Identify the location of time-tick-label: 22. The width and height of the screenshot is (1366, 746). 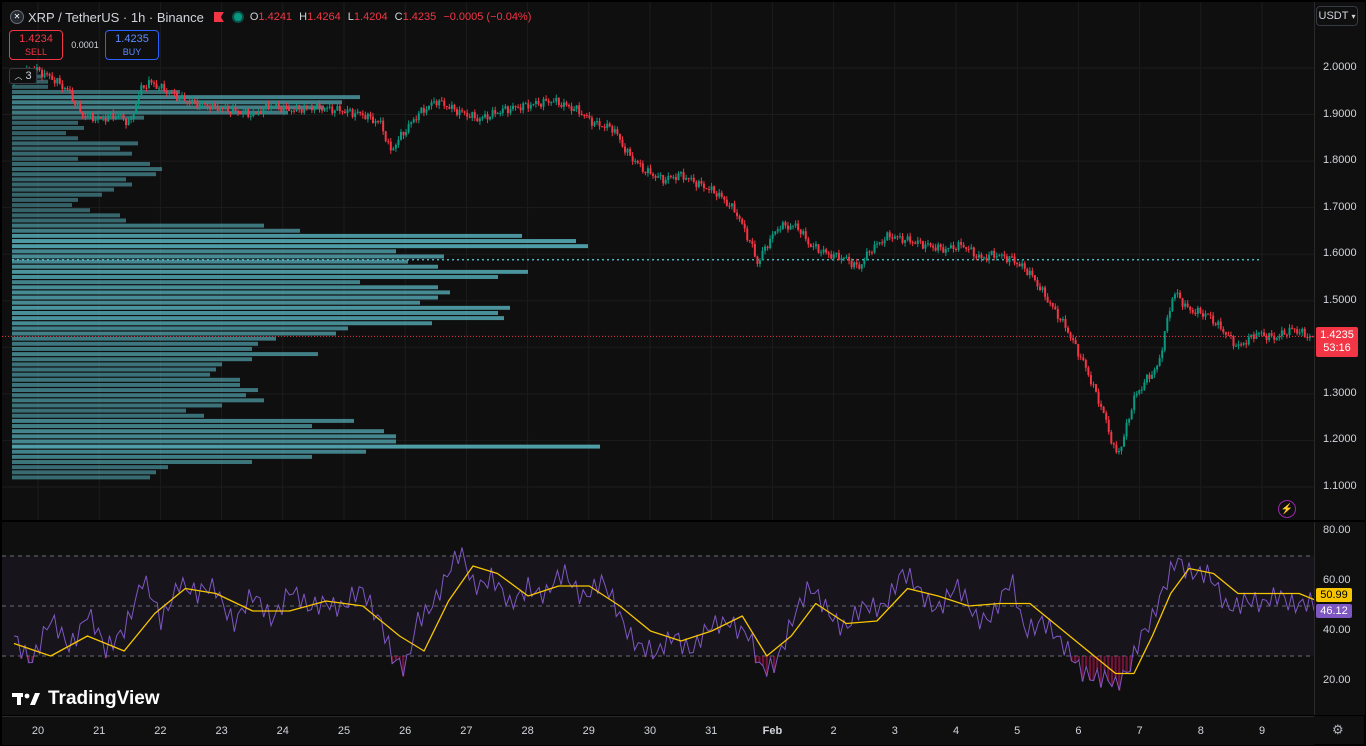
(160, 731).